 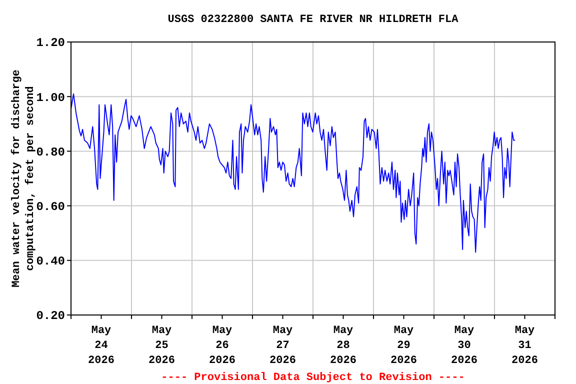 What do you see at coordinates (403, 346) in the screenshot?
I see `x-tick-label: May 29 2026` at bounding box center [403, 346].